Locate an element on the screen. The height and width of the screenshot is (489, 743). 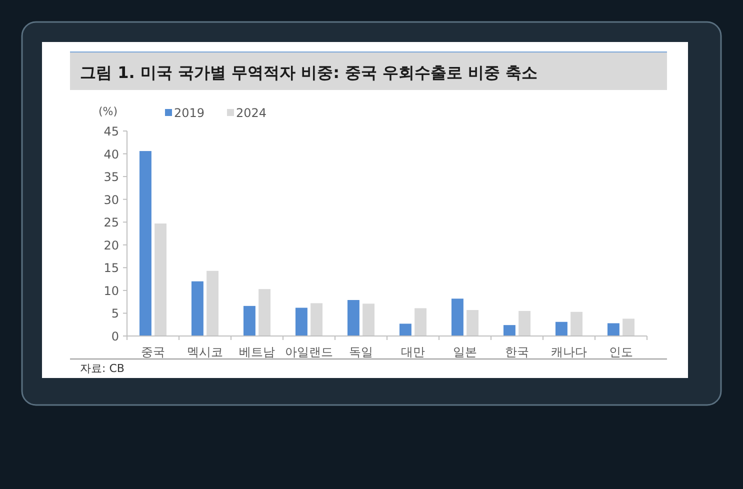
y-tick-label: 20 is located at coordinates (111, 245).